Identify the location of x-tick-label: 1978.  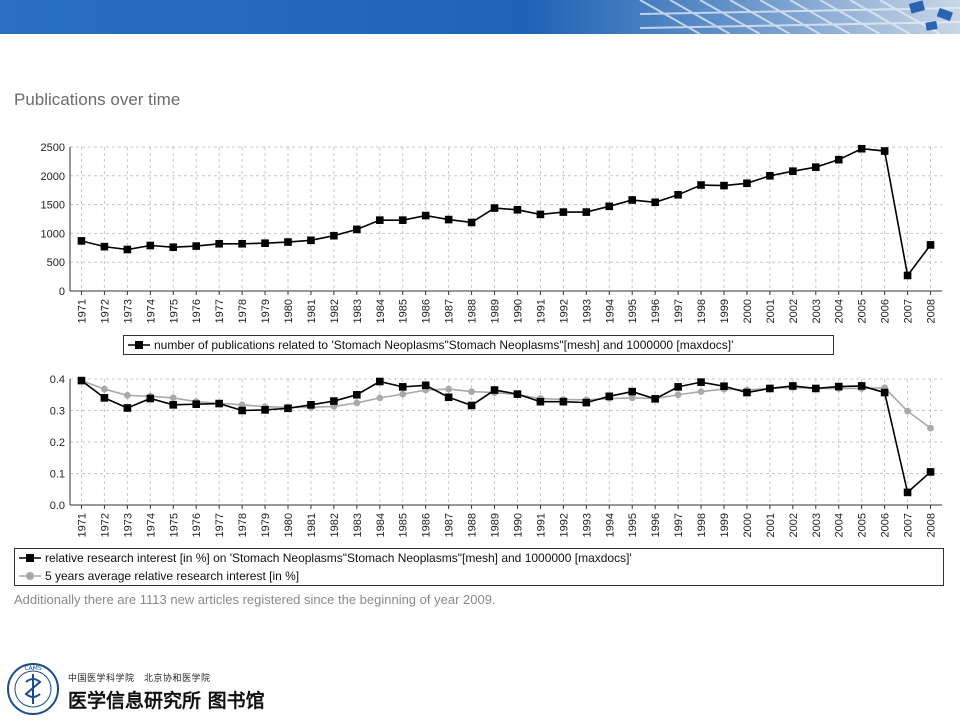
(243, 311).